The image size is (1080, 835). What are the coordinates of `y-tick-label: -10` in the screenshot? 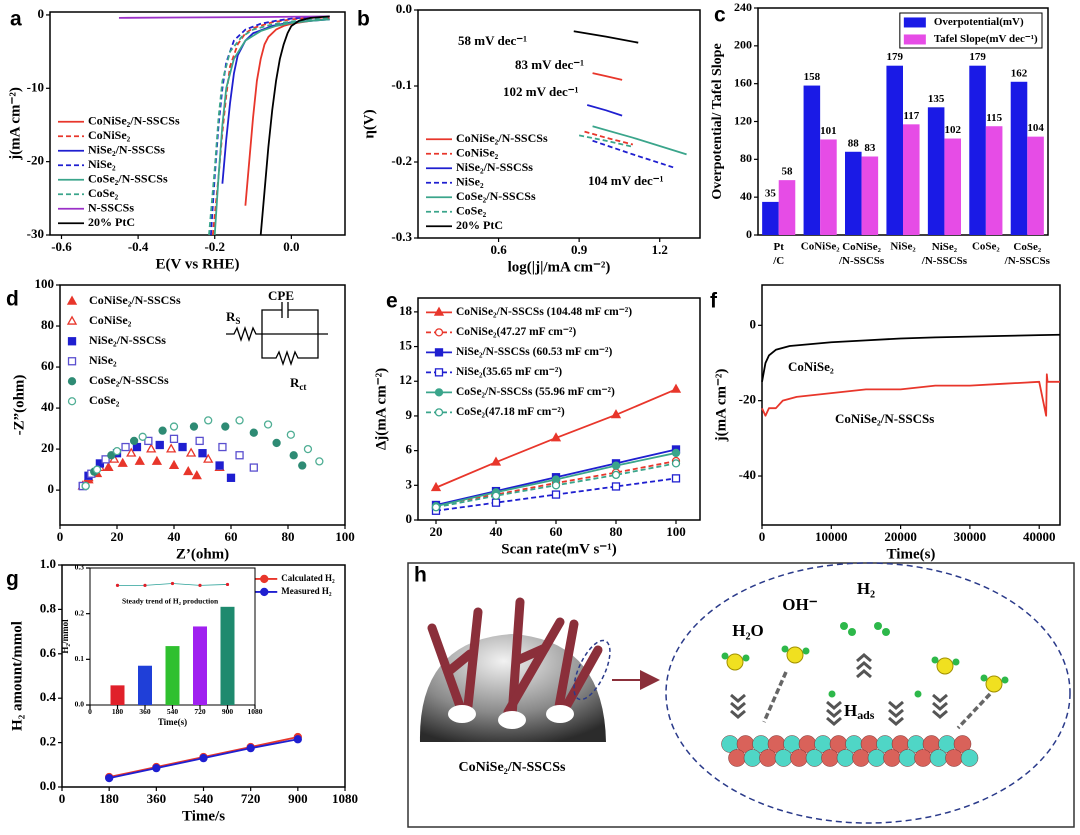 It's located at (35, 86).